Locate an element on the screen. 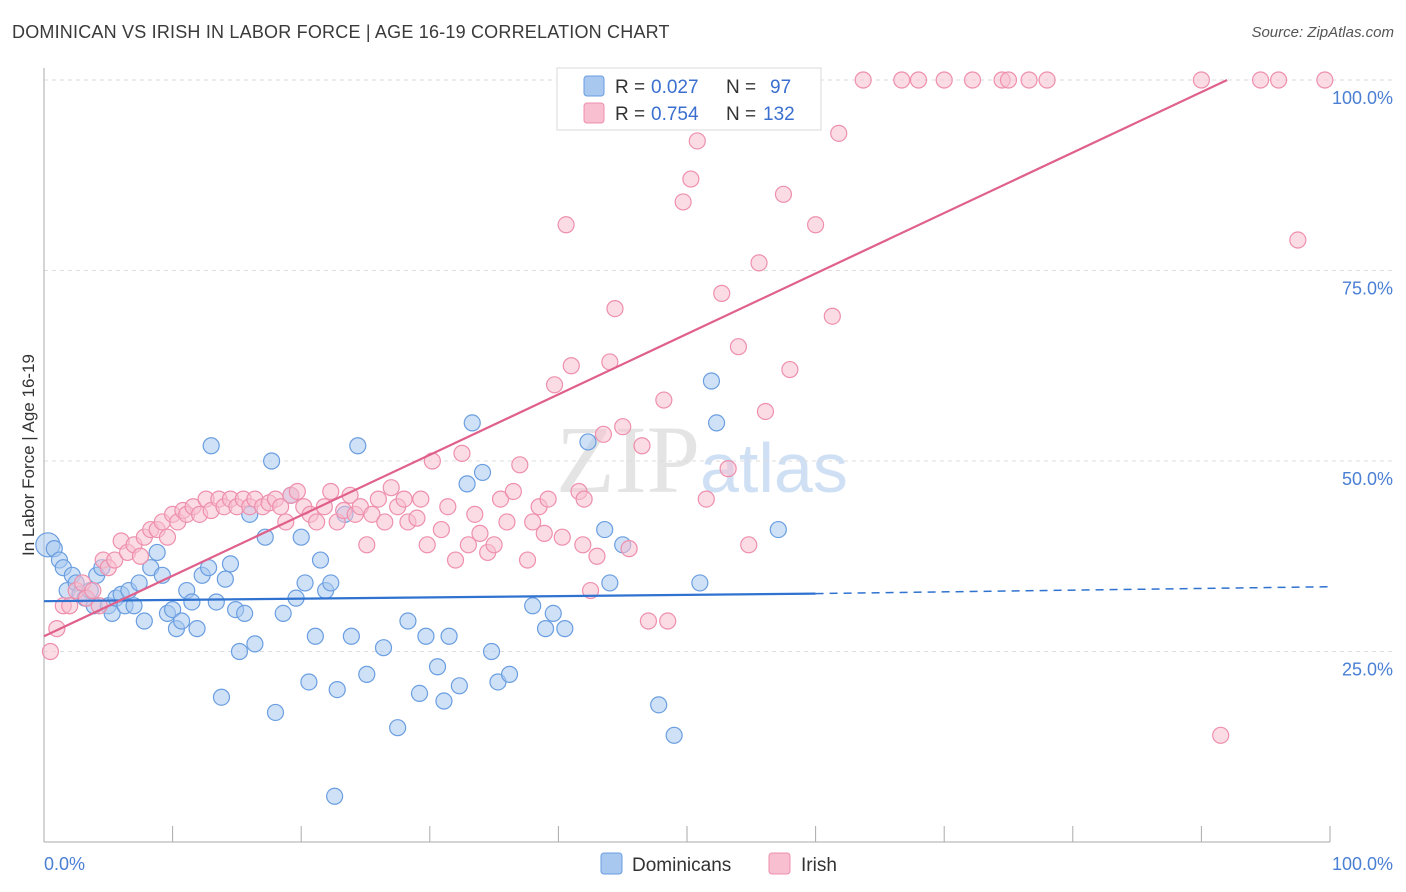 The width and height of the screenshot is (1406, 892). source-credit: Source: ZipAtlas.com is located at coordinates (1322, 32).